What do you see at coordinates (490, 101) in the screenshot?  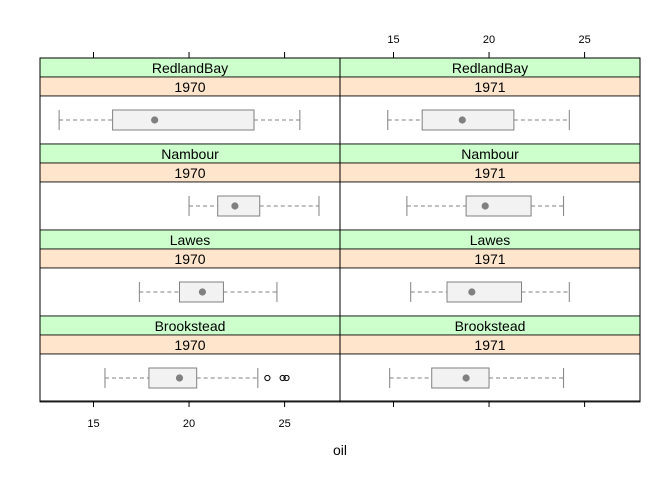 I see `panel-redlandbay-1971: RedlandBay 1971` at bounding box center [490, 101].